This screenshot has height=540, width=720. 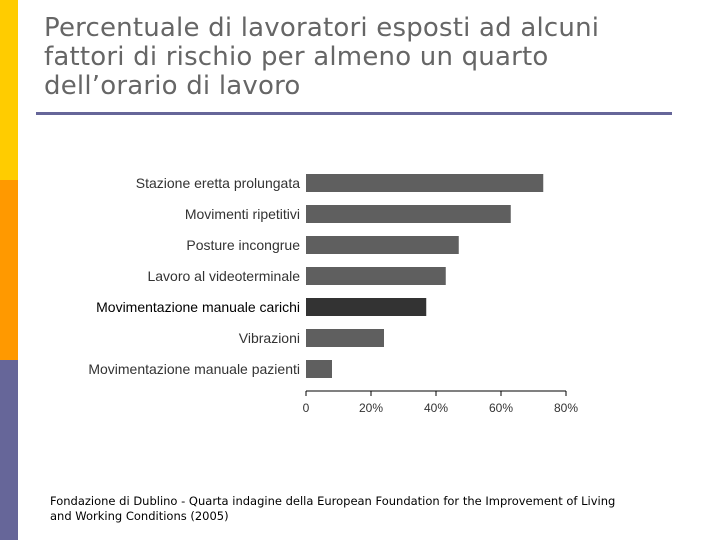 What do you see at coordinates (194, 369) in the screenshot?
I see `category-label: Movimentazione manuale pazienti` at bounding box center [194, 369].